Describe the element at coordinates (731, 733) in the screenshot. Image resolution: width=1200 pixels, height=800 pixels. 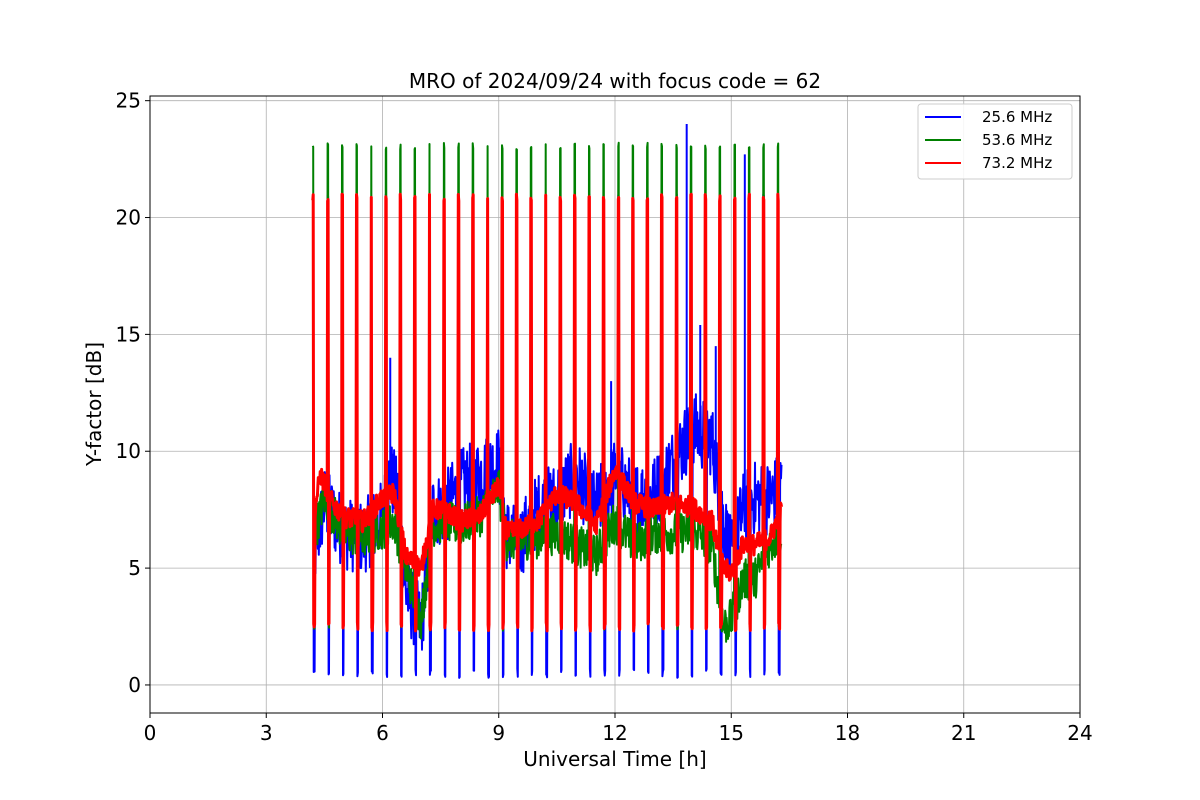
I see `x-tick-label: 15` at that location.